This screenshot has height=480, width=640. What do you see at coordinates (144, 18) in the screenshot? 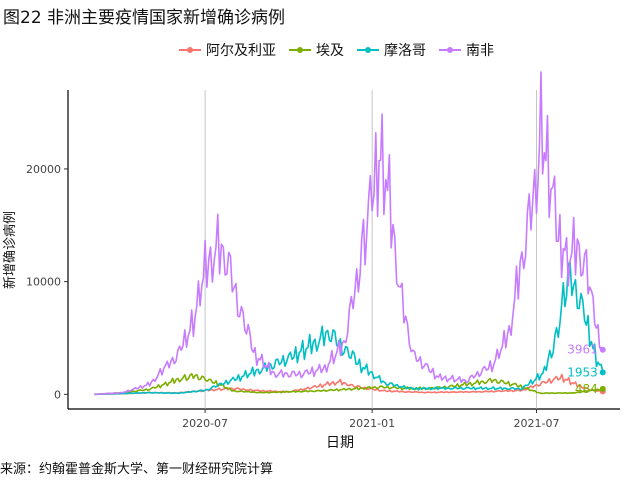
I see `figure-title: 图22 非洲主要疫情国家新增确诊病例` at bounding box center [144, 18].